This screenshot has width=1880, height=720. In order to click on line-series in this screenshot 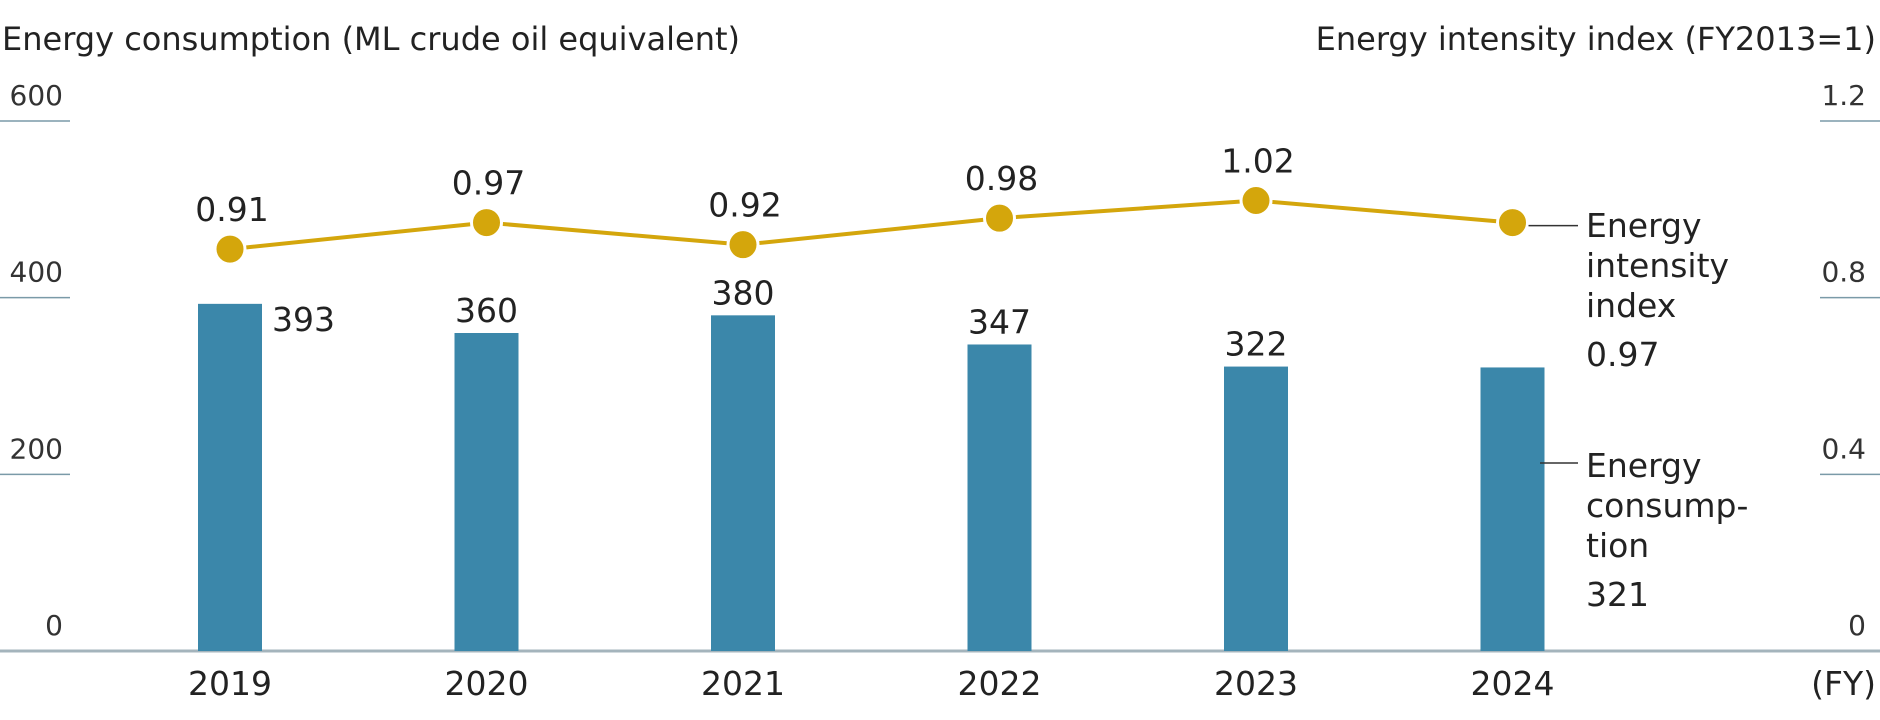, I will do `click(871, 225)`.